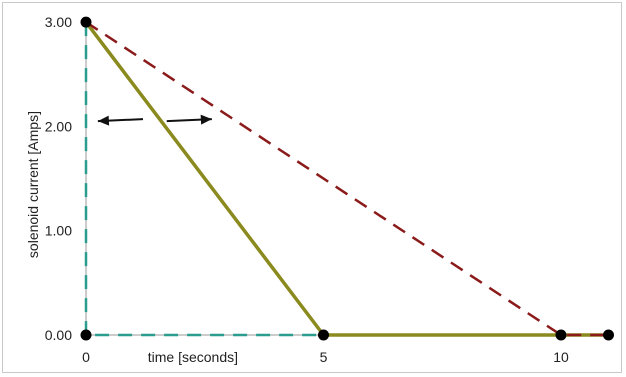 This screenshot has width=626, height=377. Describe the element at coordinates (154, 120) in the screenshot. I see `arrow-layer` at that location.